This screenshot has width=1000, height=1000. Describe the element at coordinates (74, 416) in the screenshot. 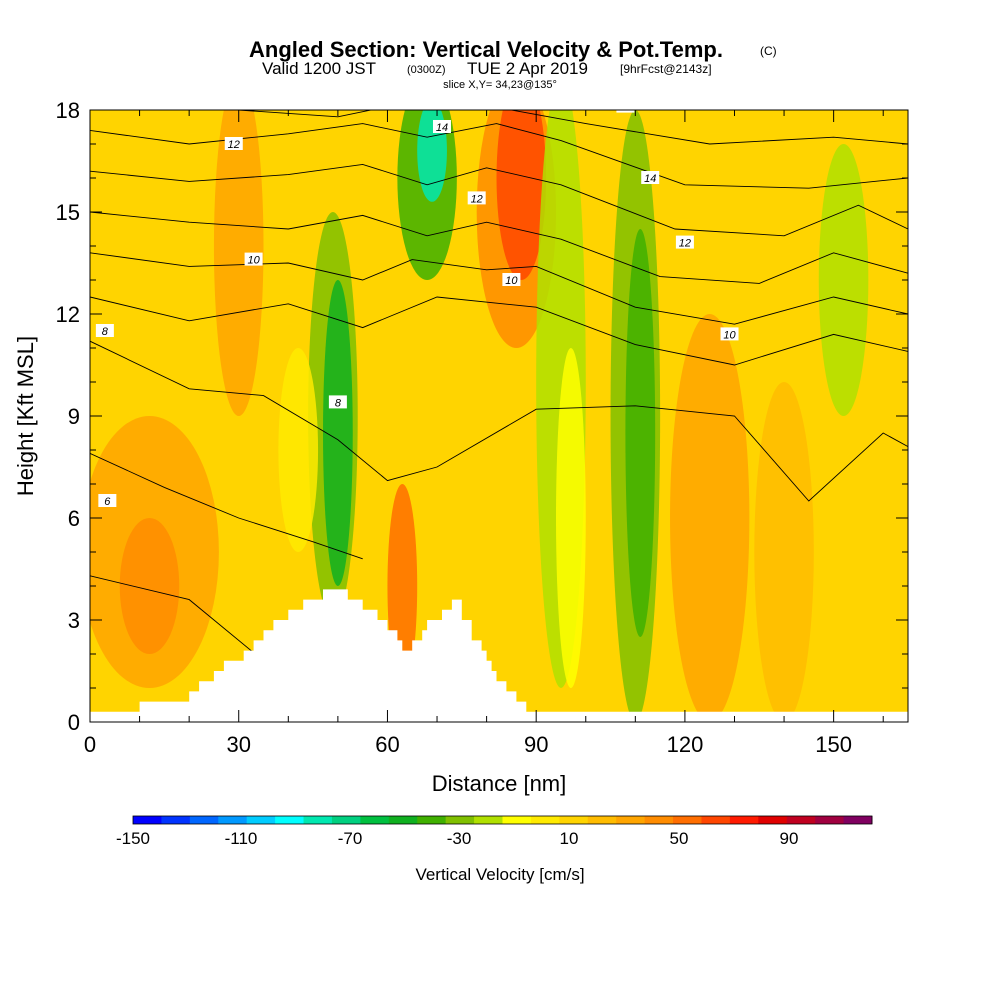

I see `y-tick-label: 9` at that location.